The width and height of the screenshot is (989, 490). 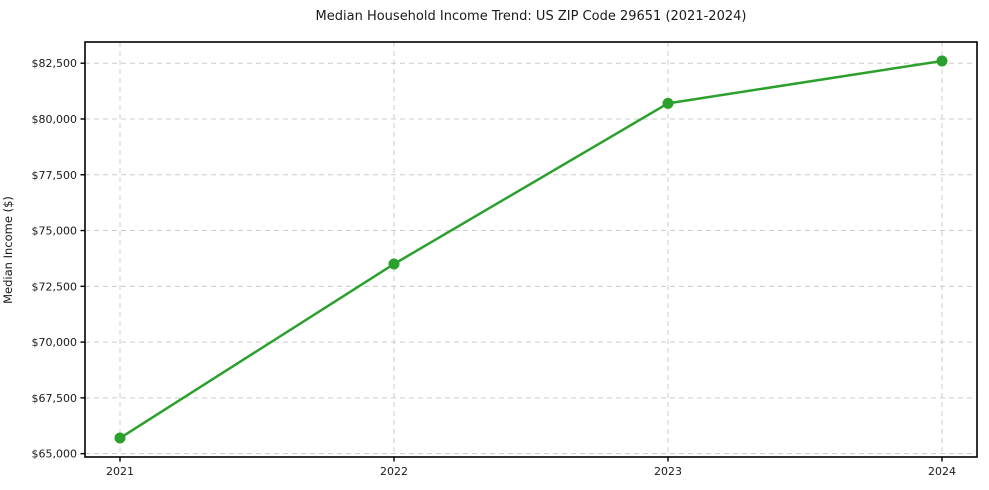 I want to click on x-tick-label: 2024, so click(x=942, y=471).